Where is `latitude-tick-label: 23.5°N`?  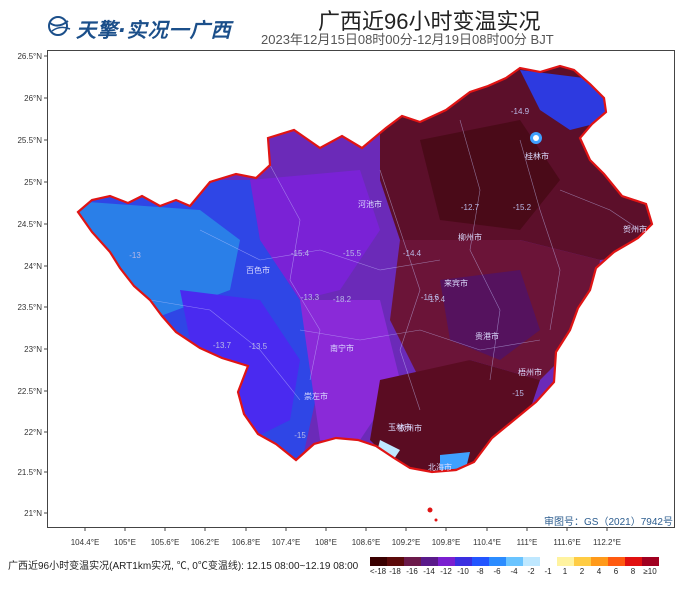
latitude-tick-label: 23.5°N is located at coordinates (29, 307).